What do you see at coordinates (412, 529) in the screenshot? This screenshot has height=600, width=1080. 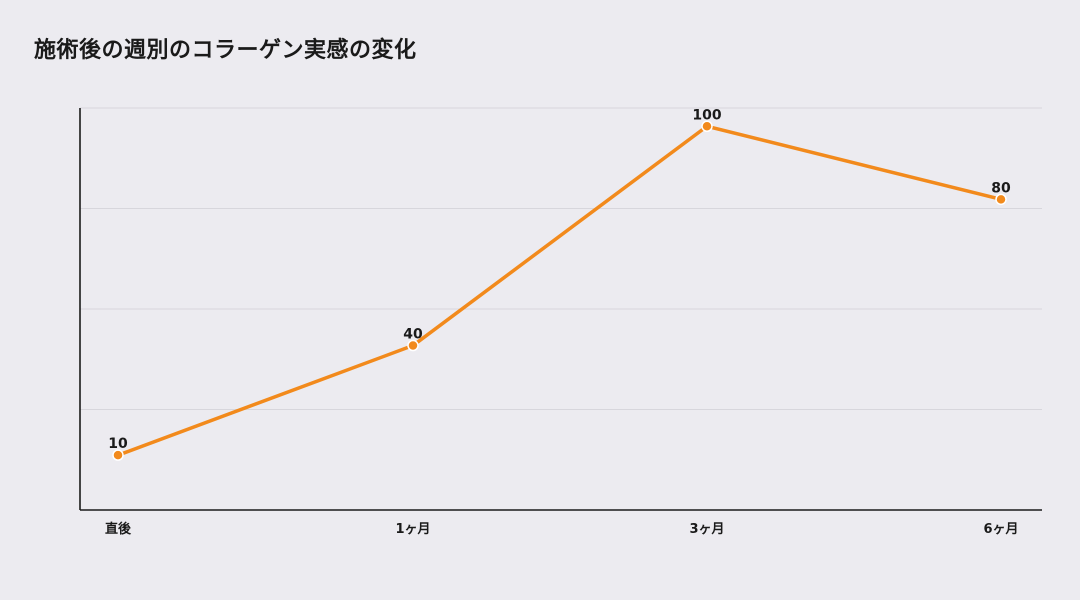 I see `x-tick-label: 1ヶ月` at bounding box center [412, 529].